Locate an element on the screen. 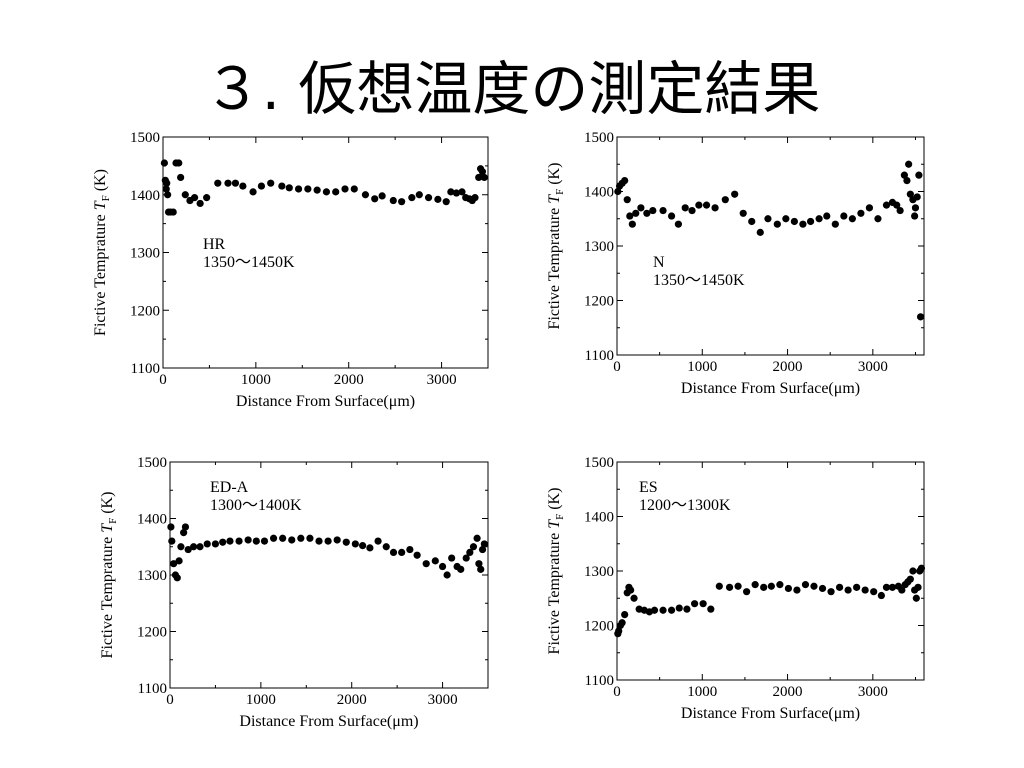  chart3-y-tick-label: 1500 is located at coordinates (152, 463).